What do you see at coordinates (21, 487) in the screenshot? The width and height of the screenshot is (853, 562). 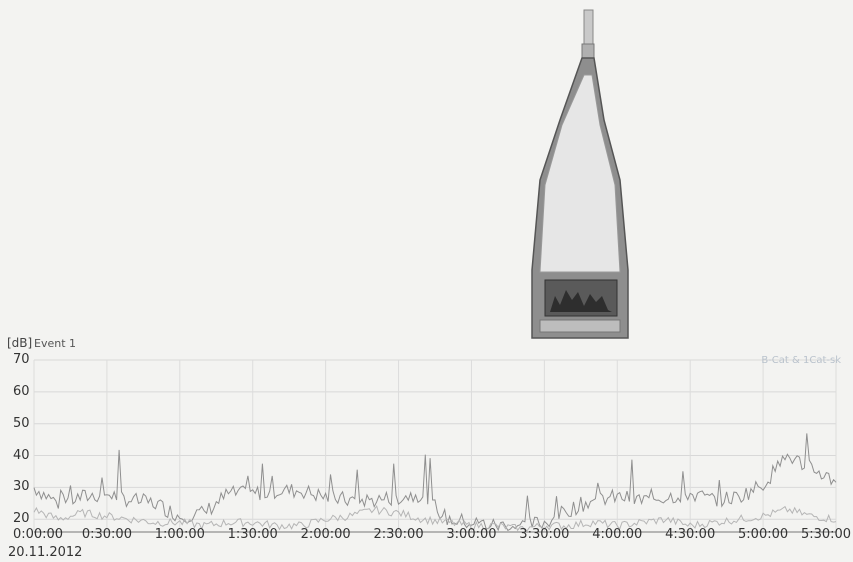 I see `y-tick-label: 30` at bounding box center [21, 487].